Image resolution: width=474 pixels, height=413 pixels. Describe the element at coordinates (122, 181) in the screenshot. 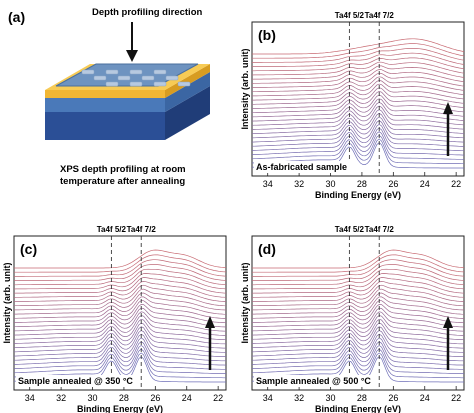

I see `xps-caption-line2: temperature after annealing` at that location.